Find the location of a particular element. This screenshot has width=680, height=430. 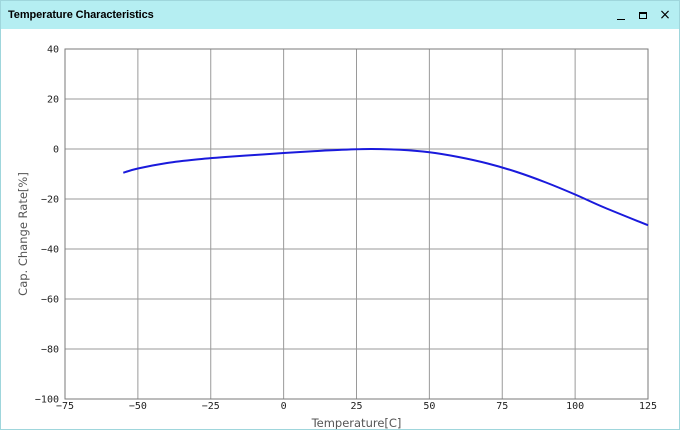

close-button: × is located at coordinates (665, 15).